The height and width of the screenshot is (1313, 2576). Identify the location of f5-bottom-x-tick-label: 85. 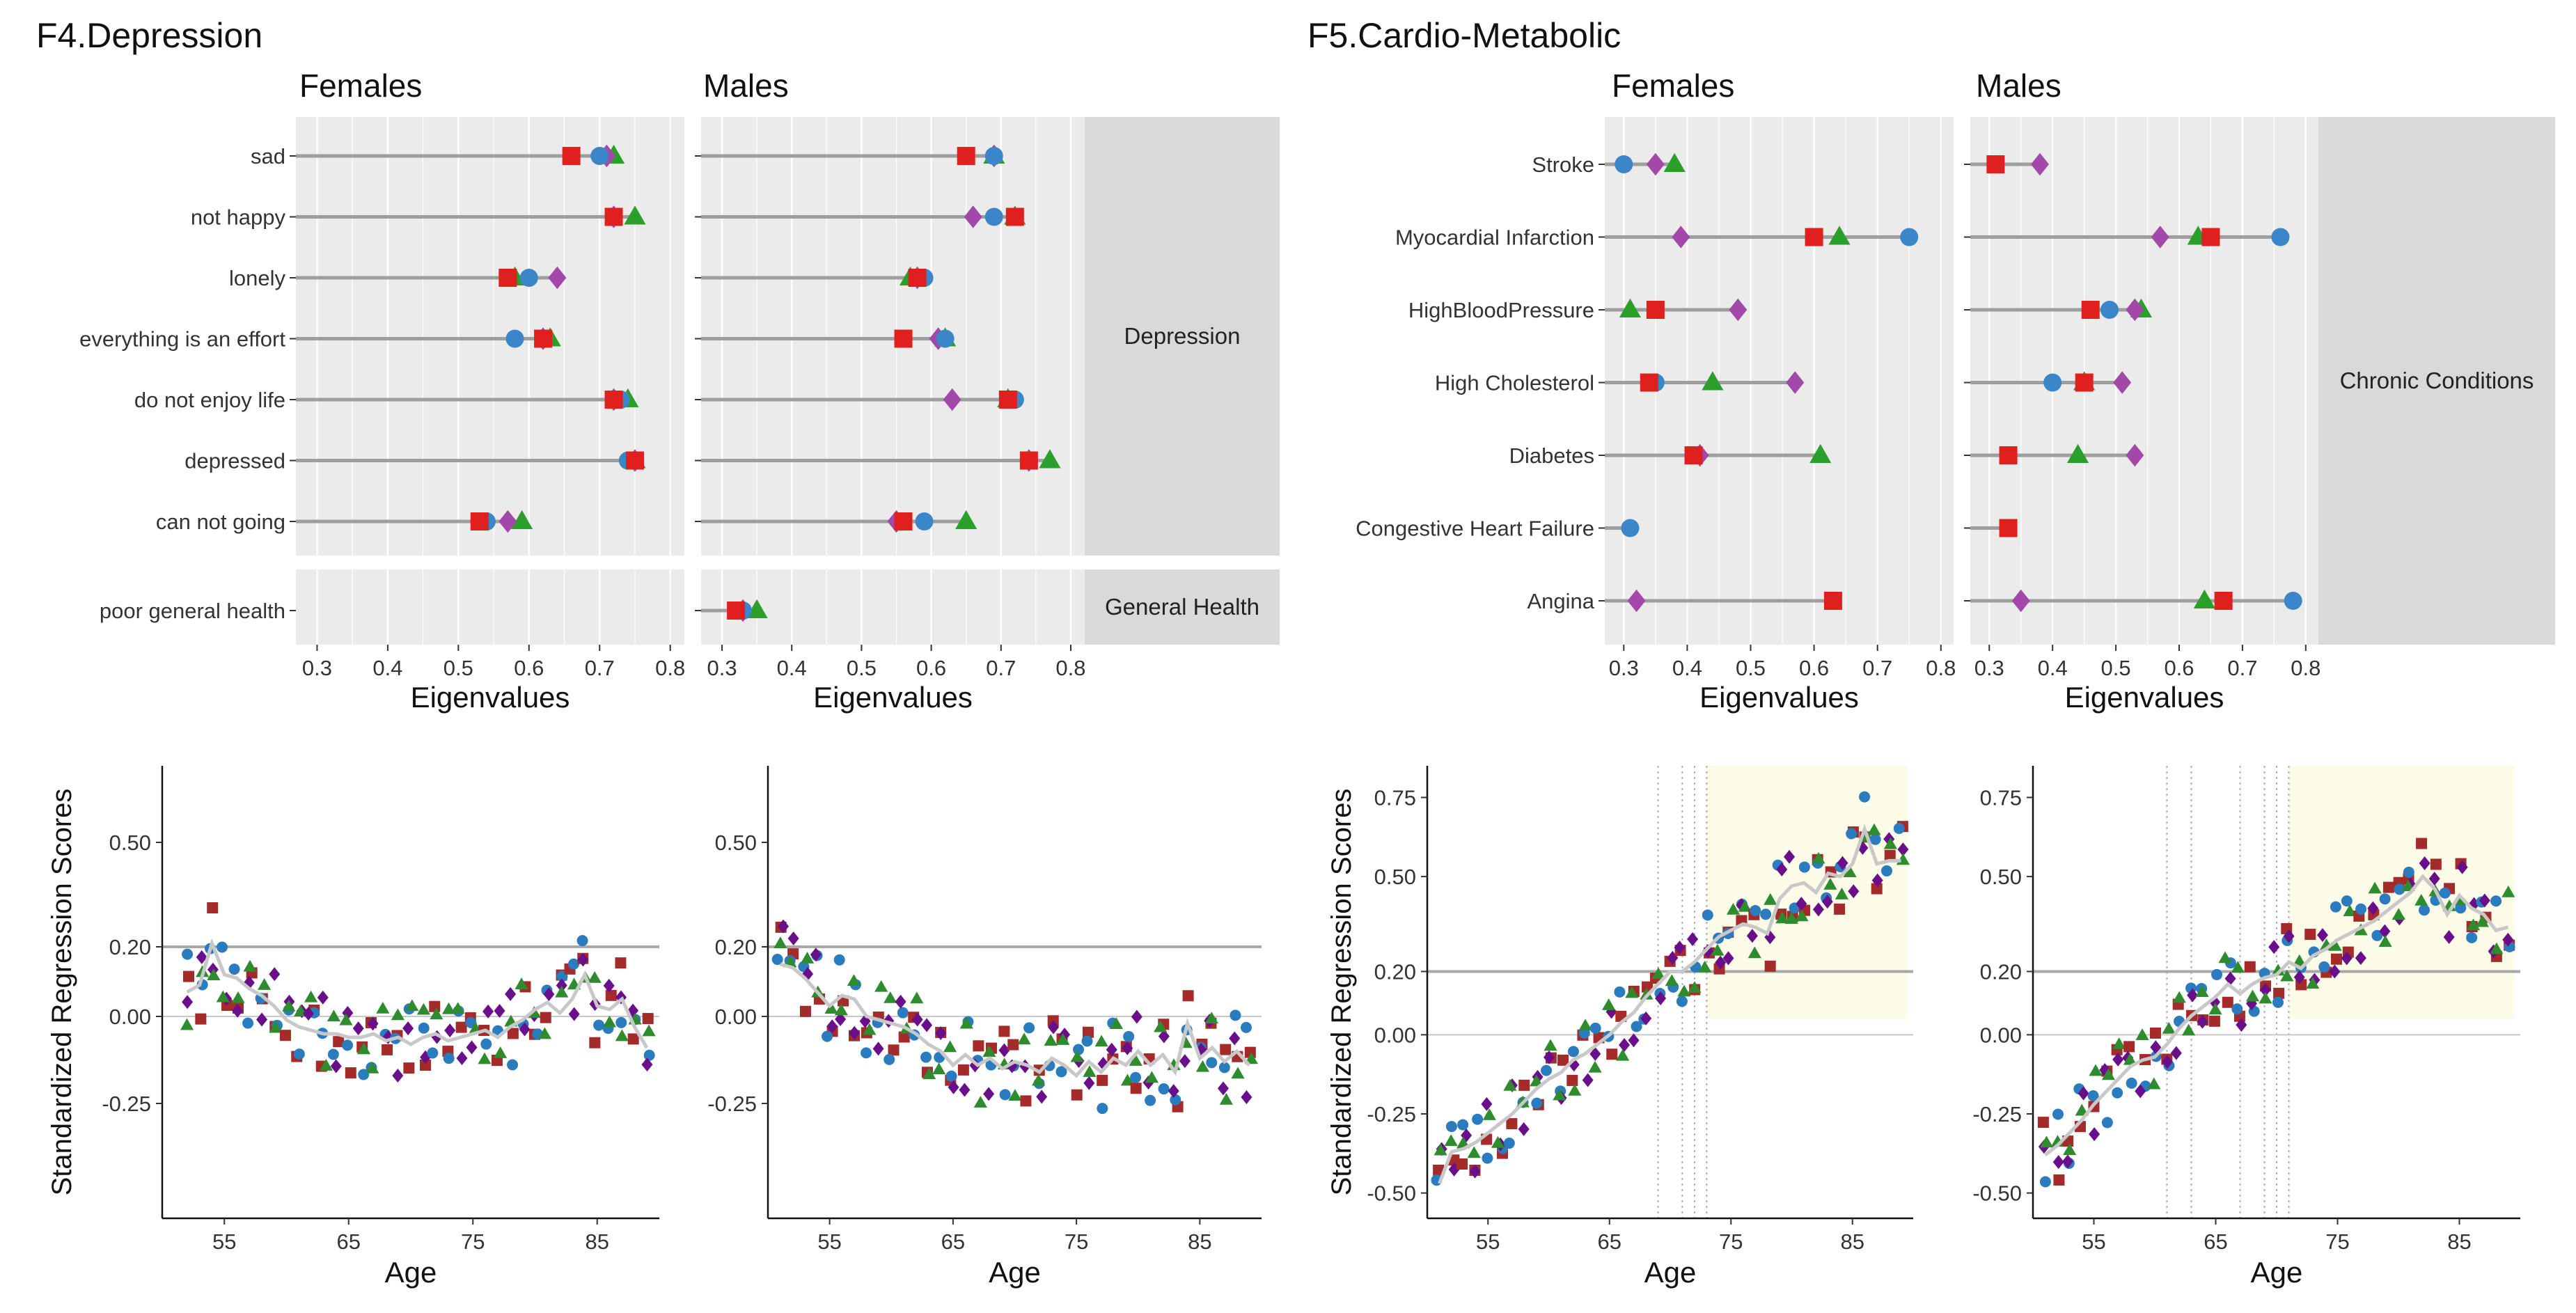
(2459, 1241).